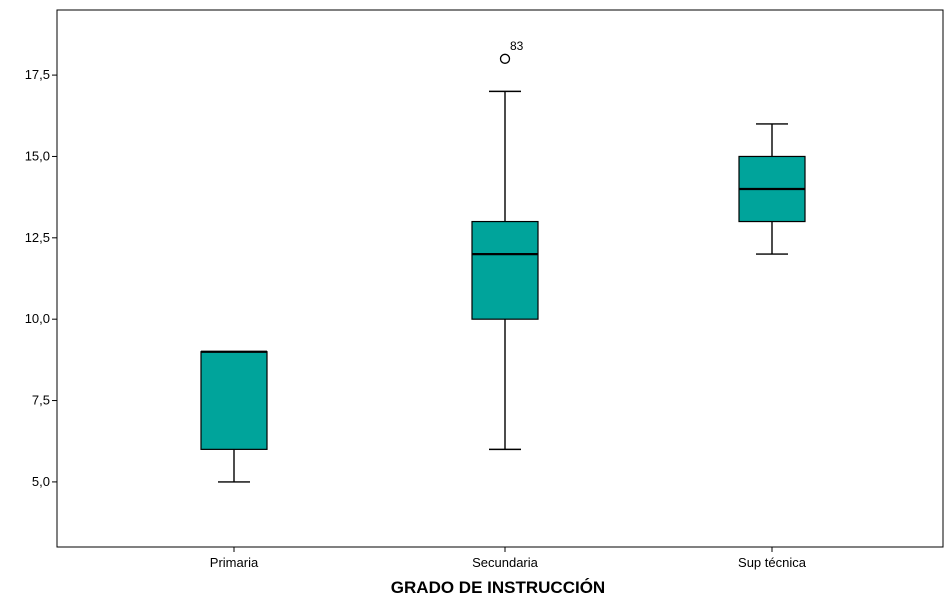 The width and height of the screenshot is (945, 600). Describe the element at coordinates (37, 74) in the screenshot. I see `y-tick-label: 17,5` at that location.